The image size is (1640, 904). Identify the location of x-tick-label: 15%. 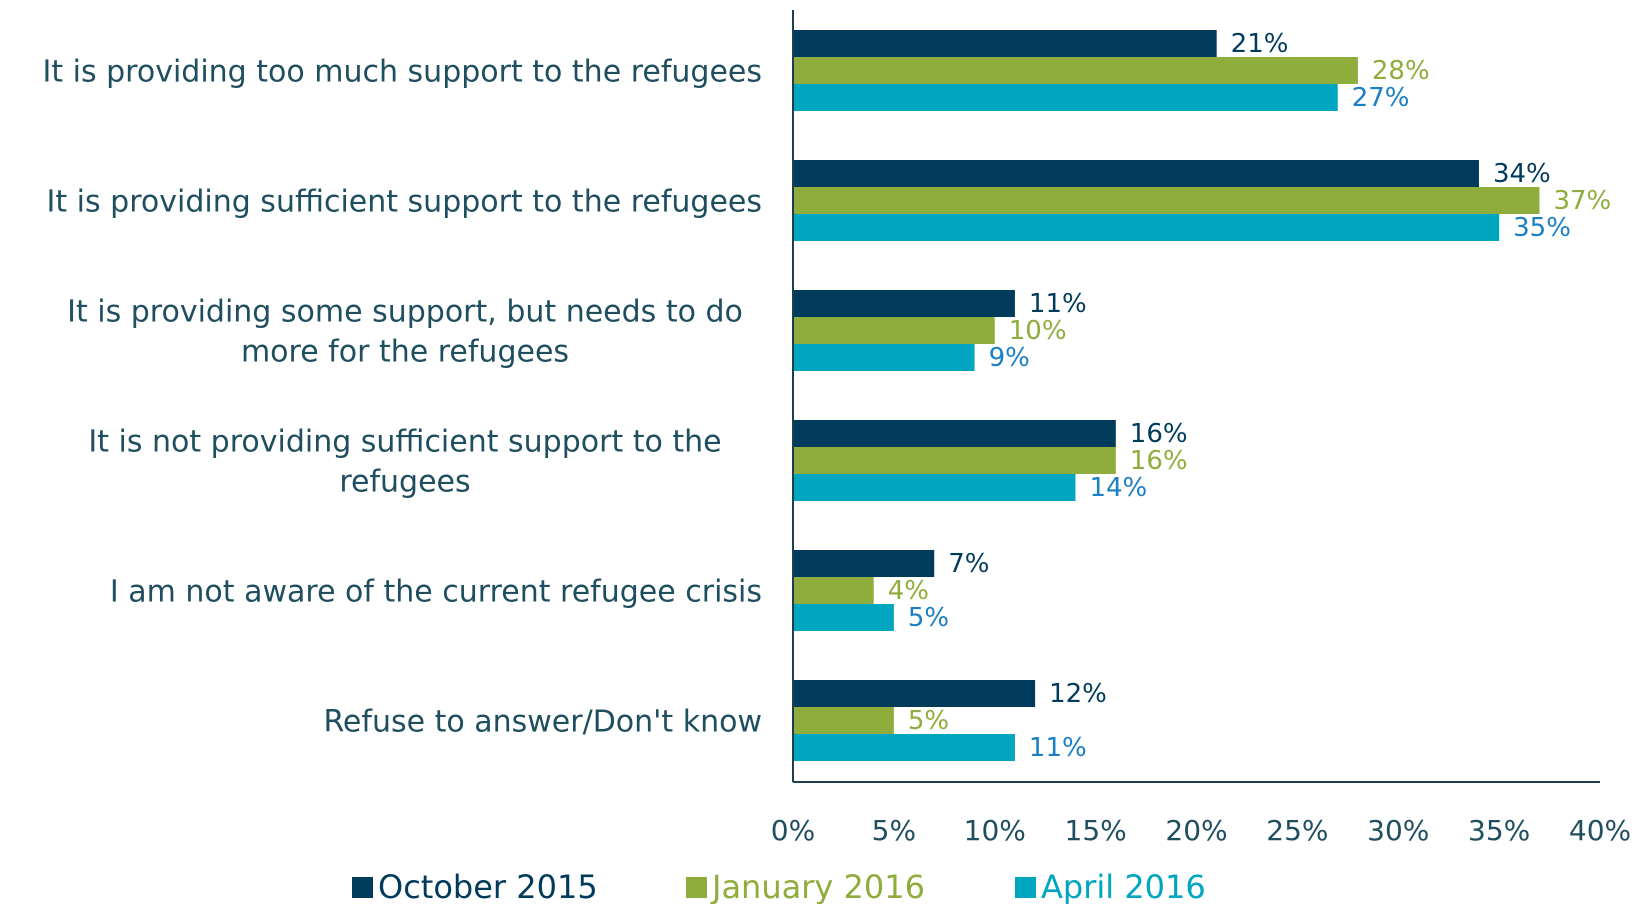
(1096, 830).